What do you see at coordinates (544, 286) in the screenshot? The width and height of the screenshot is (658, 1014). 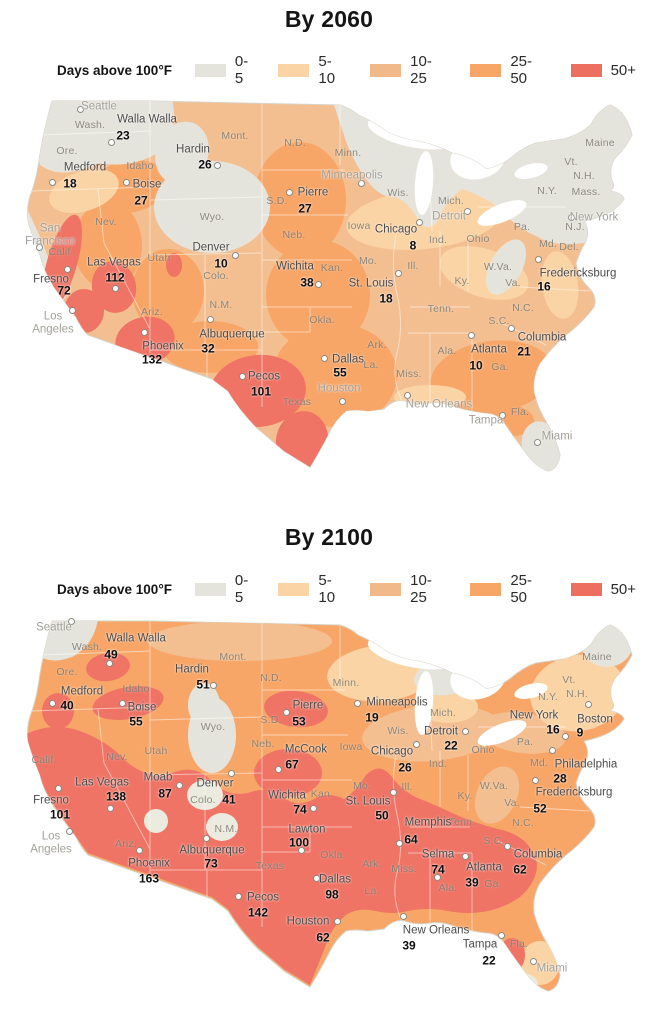 I see `city-value: 16` at bounding box center [544, 286].